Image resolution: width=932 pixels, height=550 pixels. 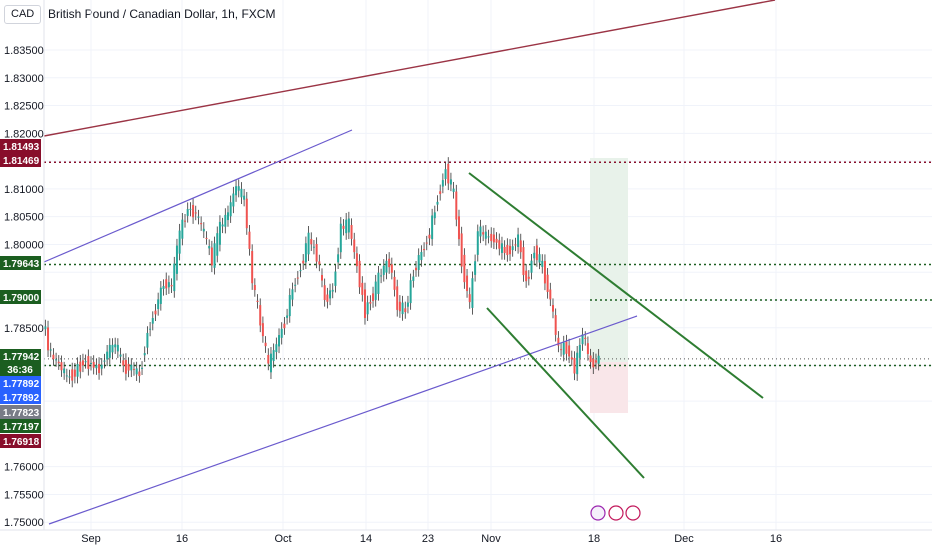 What do you see at coordinates (616, 285) in the screenshot?
I see `wedge-upper-line` at bounding box center [616, 285].